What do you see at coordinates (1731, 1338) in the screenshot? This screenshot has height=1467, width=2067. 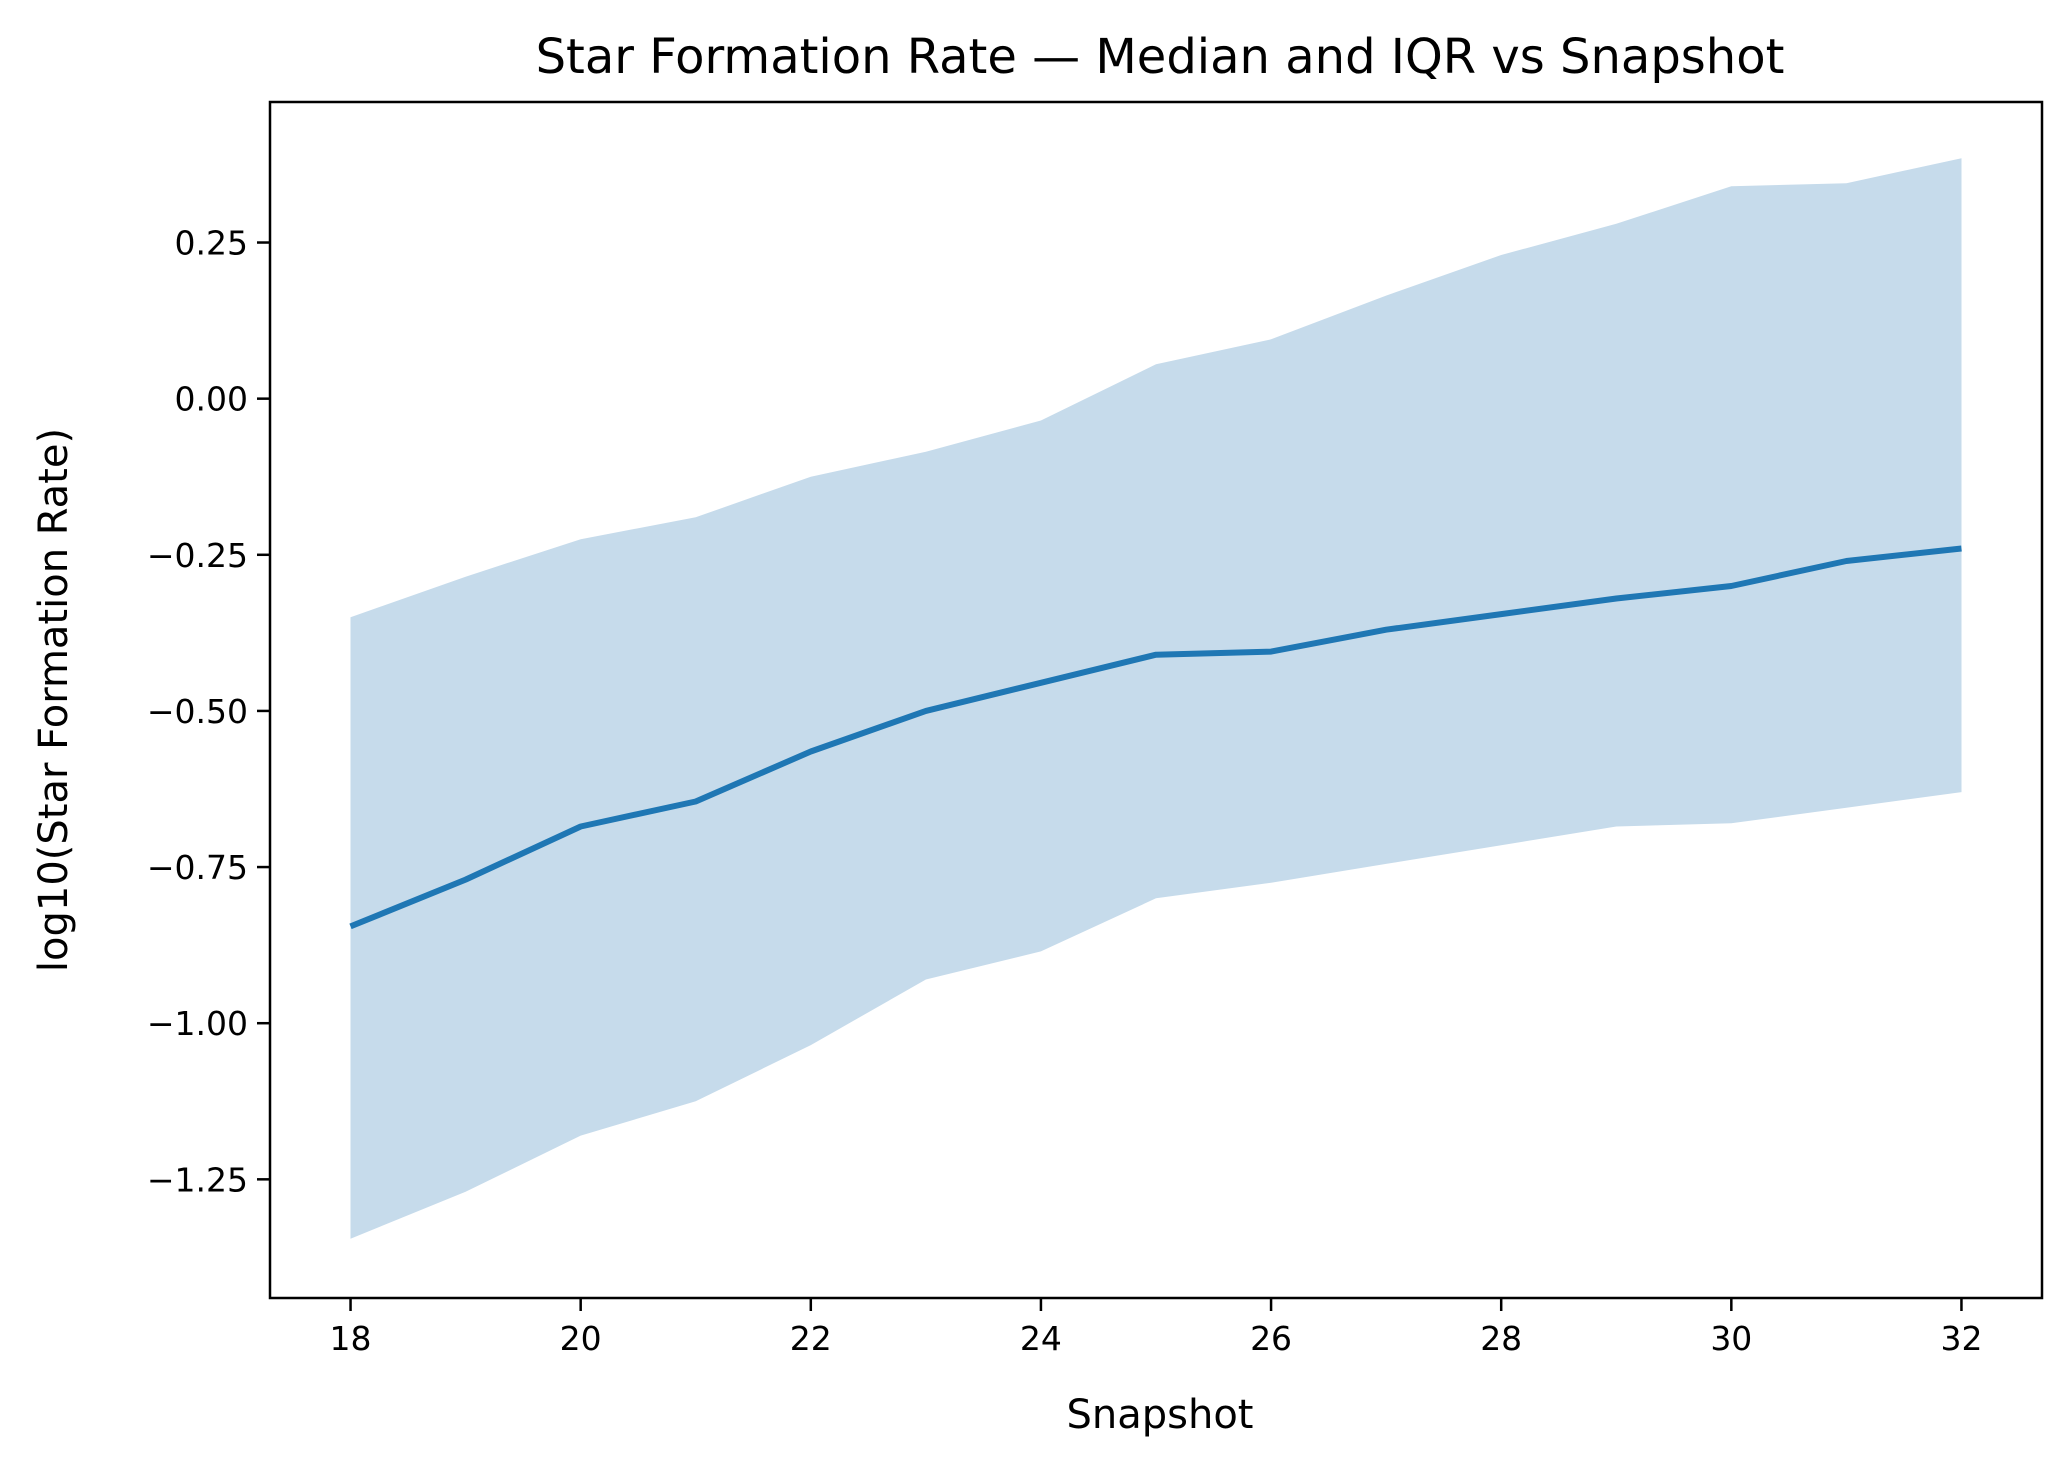 I see `x-tick-label: 30` at bounding box center [1731, 1338].